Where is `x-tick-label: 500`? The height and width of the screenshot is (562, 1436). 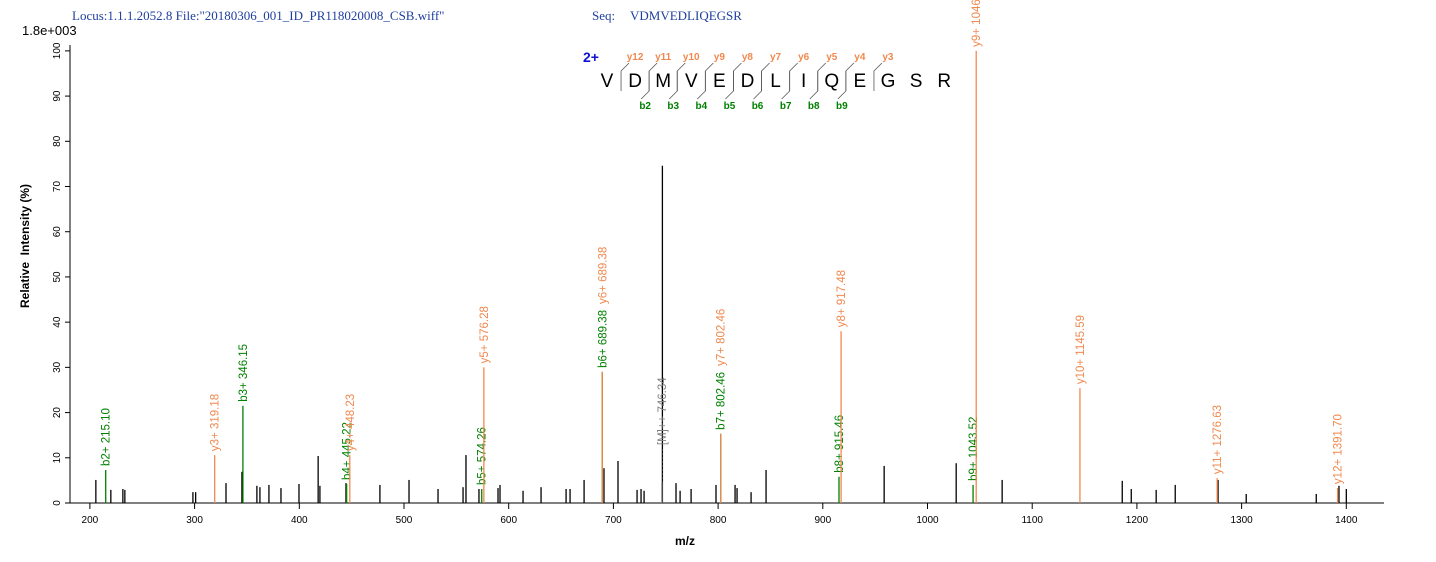 x-tick-label: 500 is located at coordinates (404, 520).